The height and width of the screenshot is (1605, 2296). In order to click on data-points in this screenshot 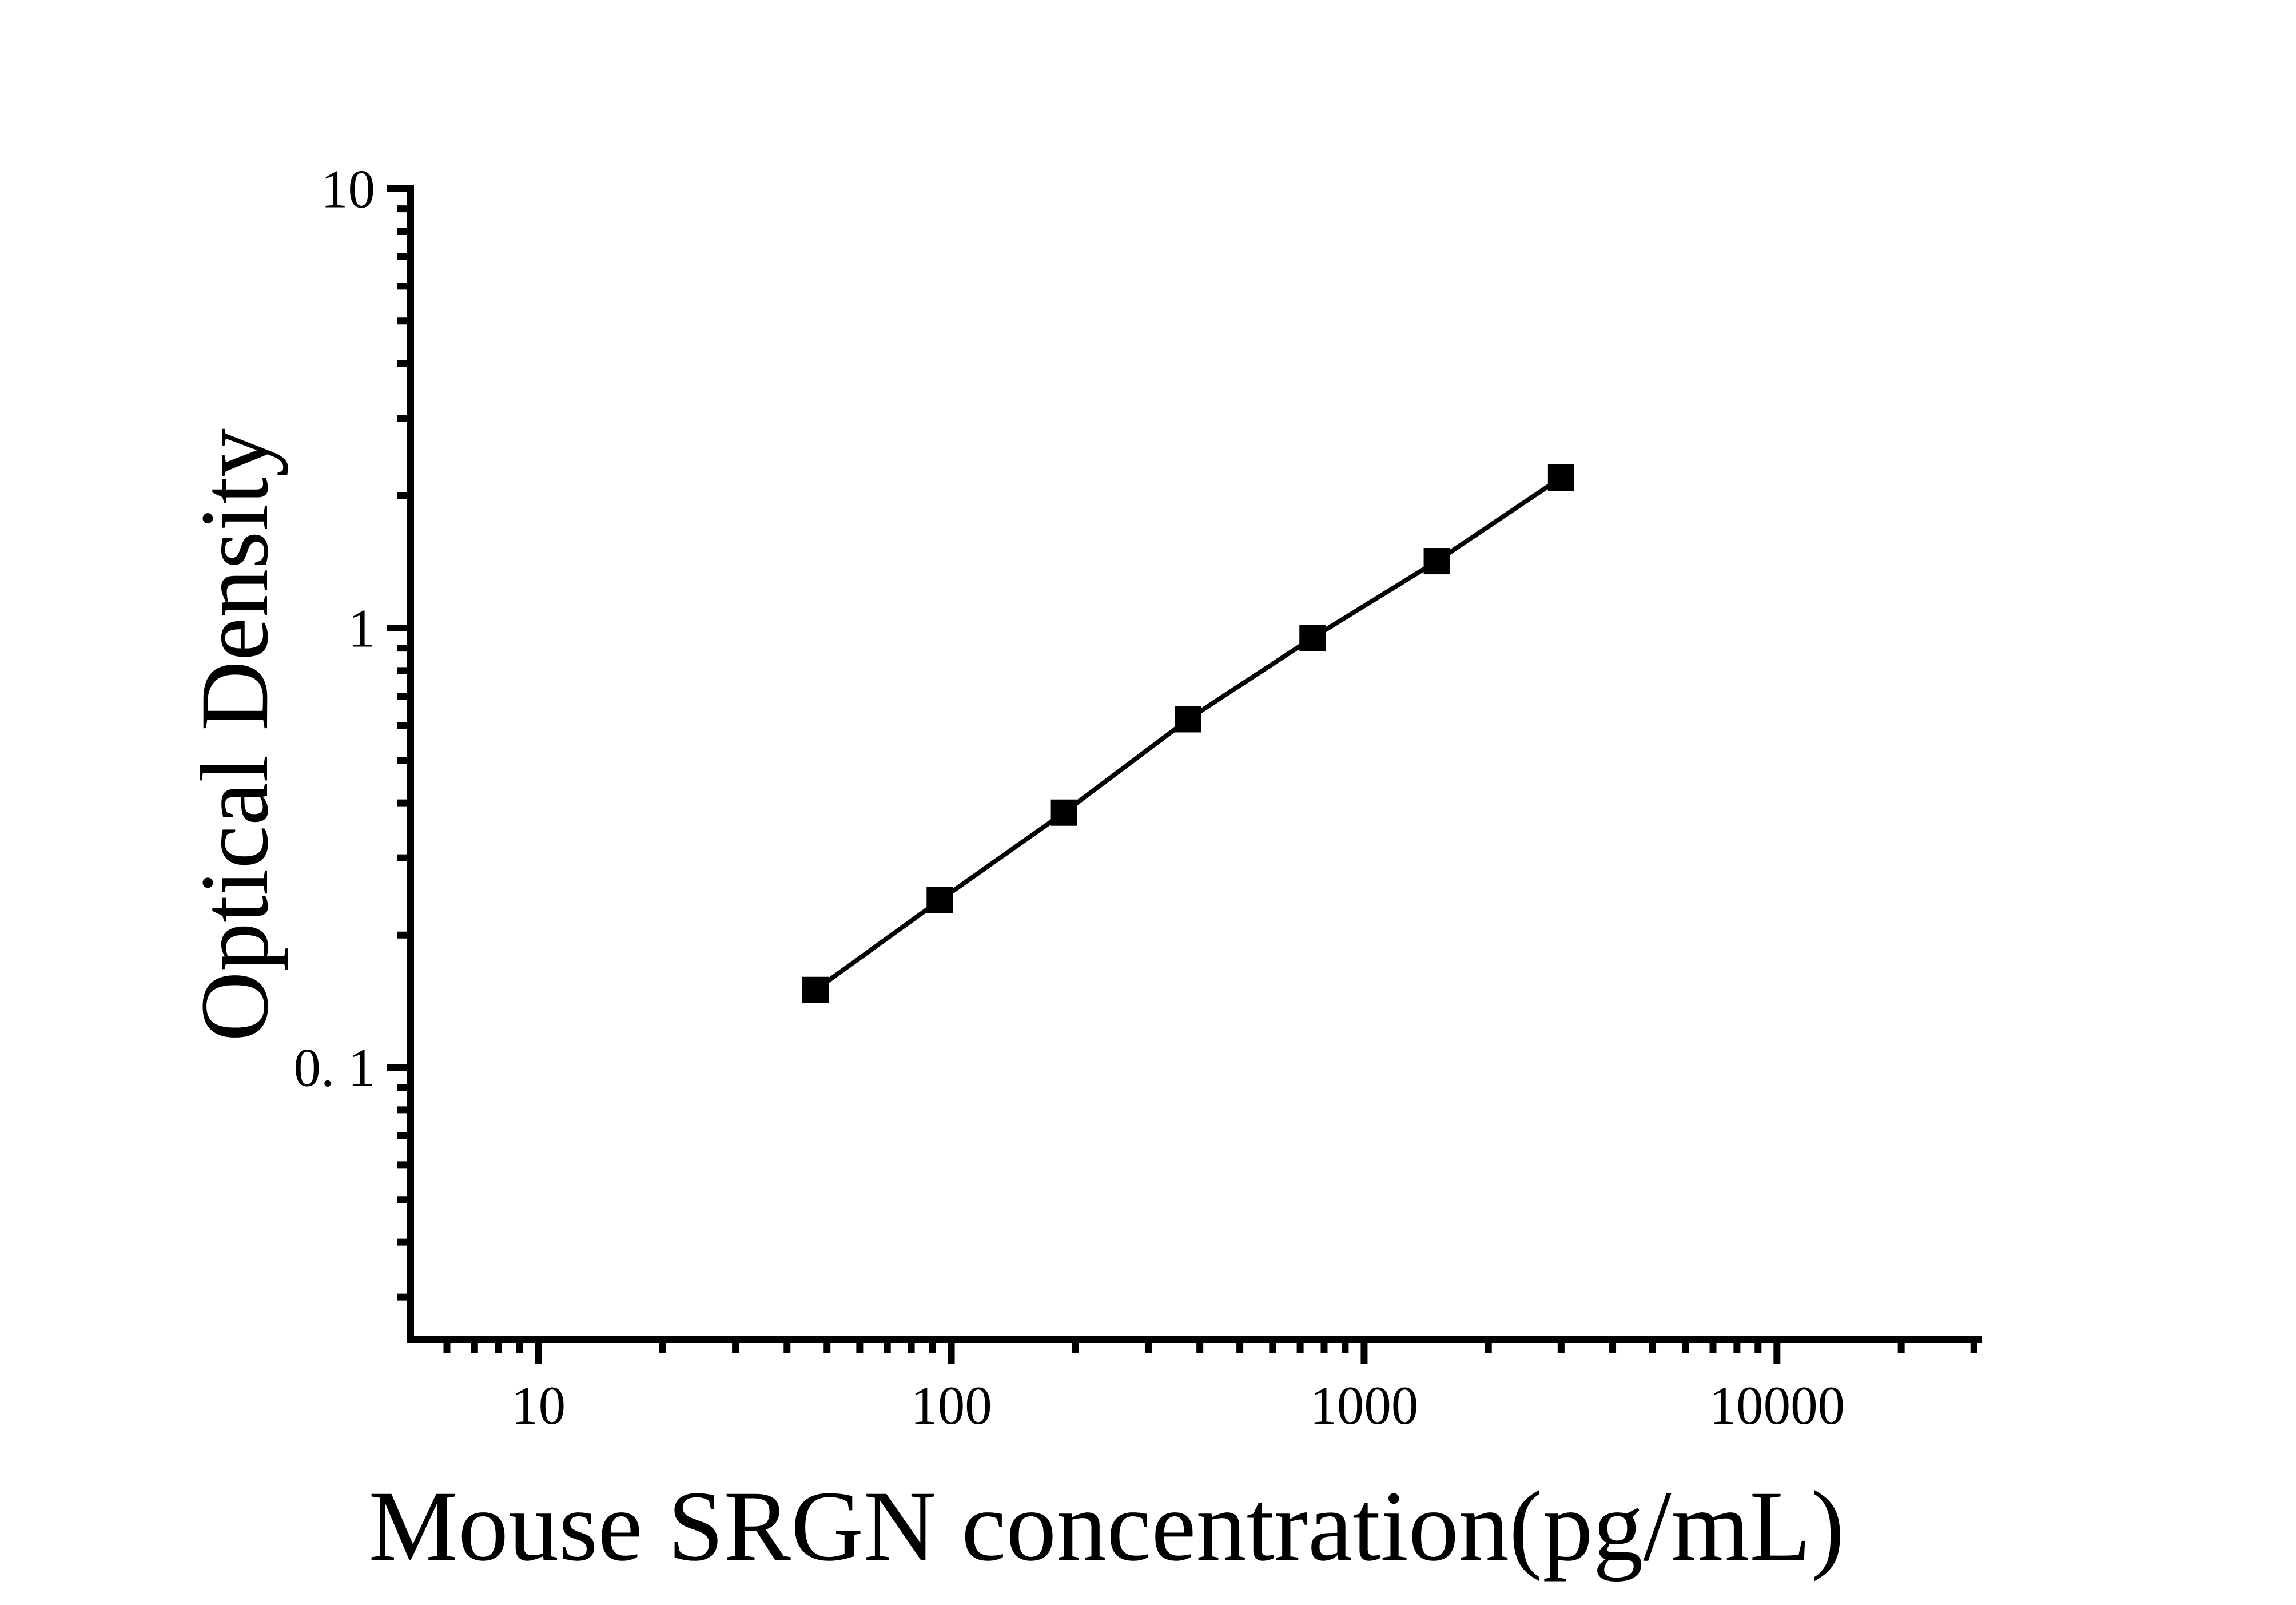, I will do `click(1188, 733)`.